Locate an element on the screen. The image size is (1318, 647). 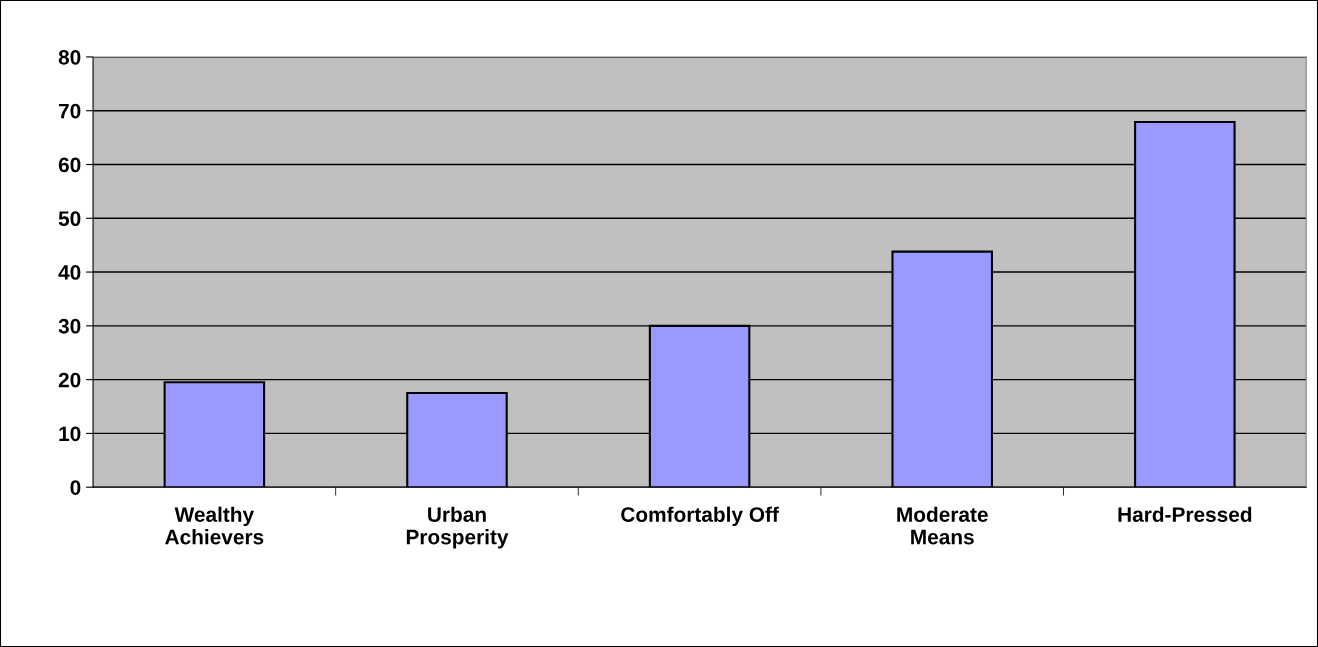
y-tick-label: 60 is located at coordinates (69, 165).